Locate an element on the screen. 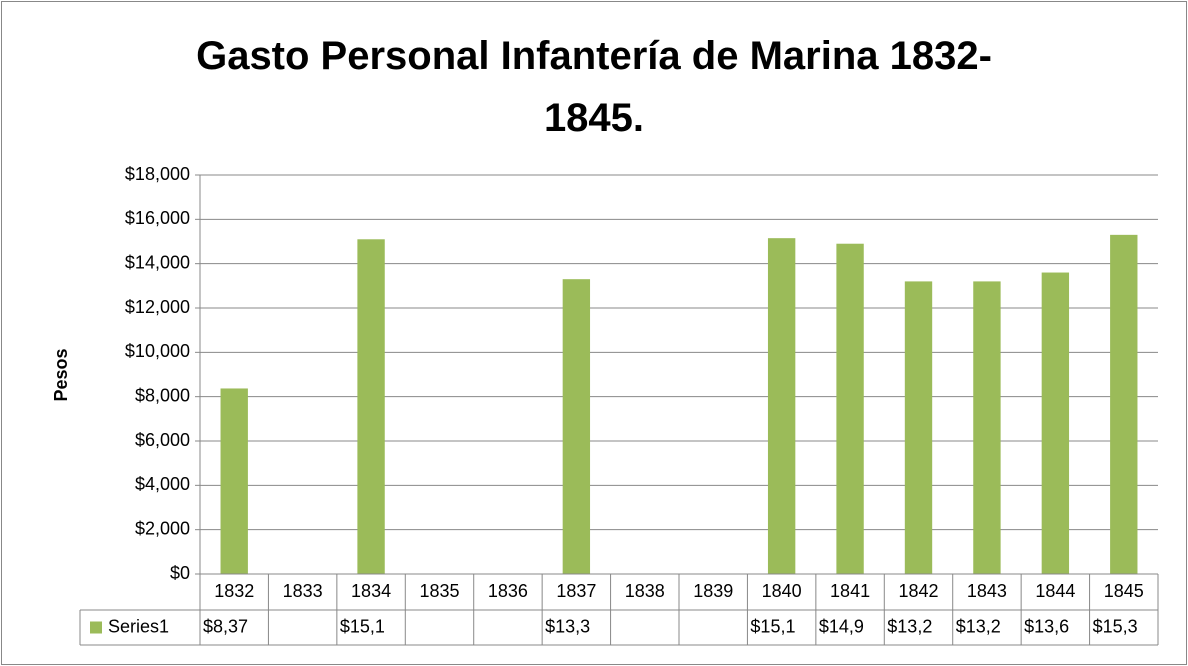  x-tick-label: 1845 is located at coordinates (1124, 591).